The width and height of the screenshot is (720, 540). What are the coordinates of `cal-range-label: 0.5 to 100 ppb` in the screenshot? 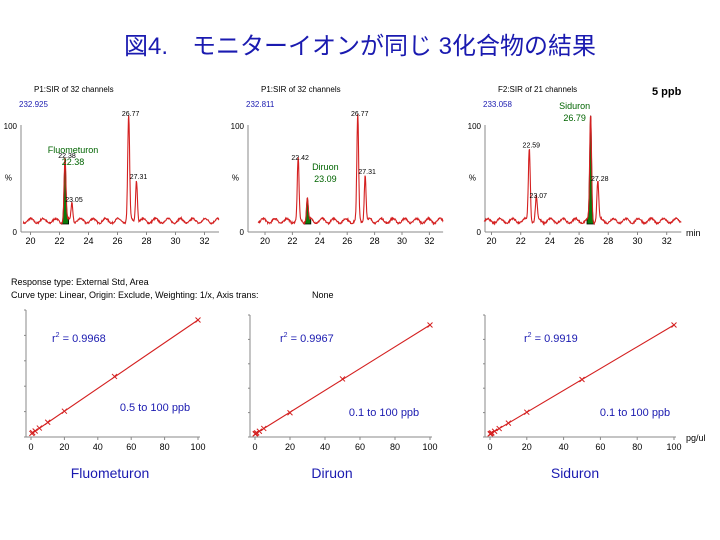 It's located at (155, 408).